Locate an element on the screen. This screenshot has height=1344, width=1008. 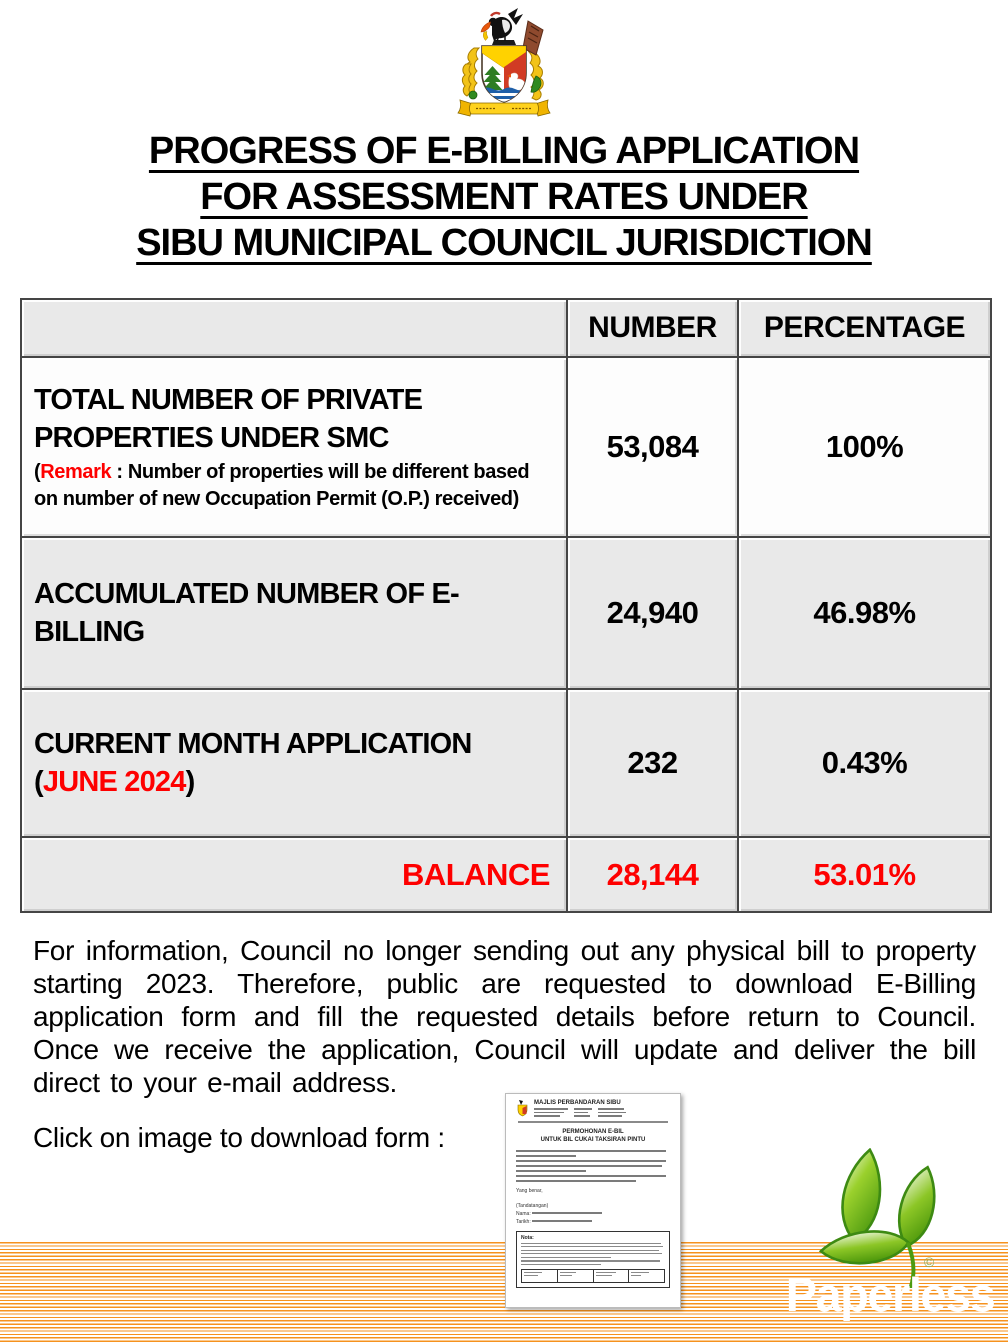
row-label: ACCUMULATED NUMBER OF E-BILLING is located at coordinates (247, 613).